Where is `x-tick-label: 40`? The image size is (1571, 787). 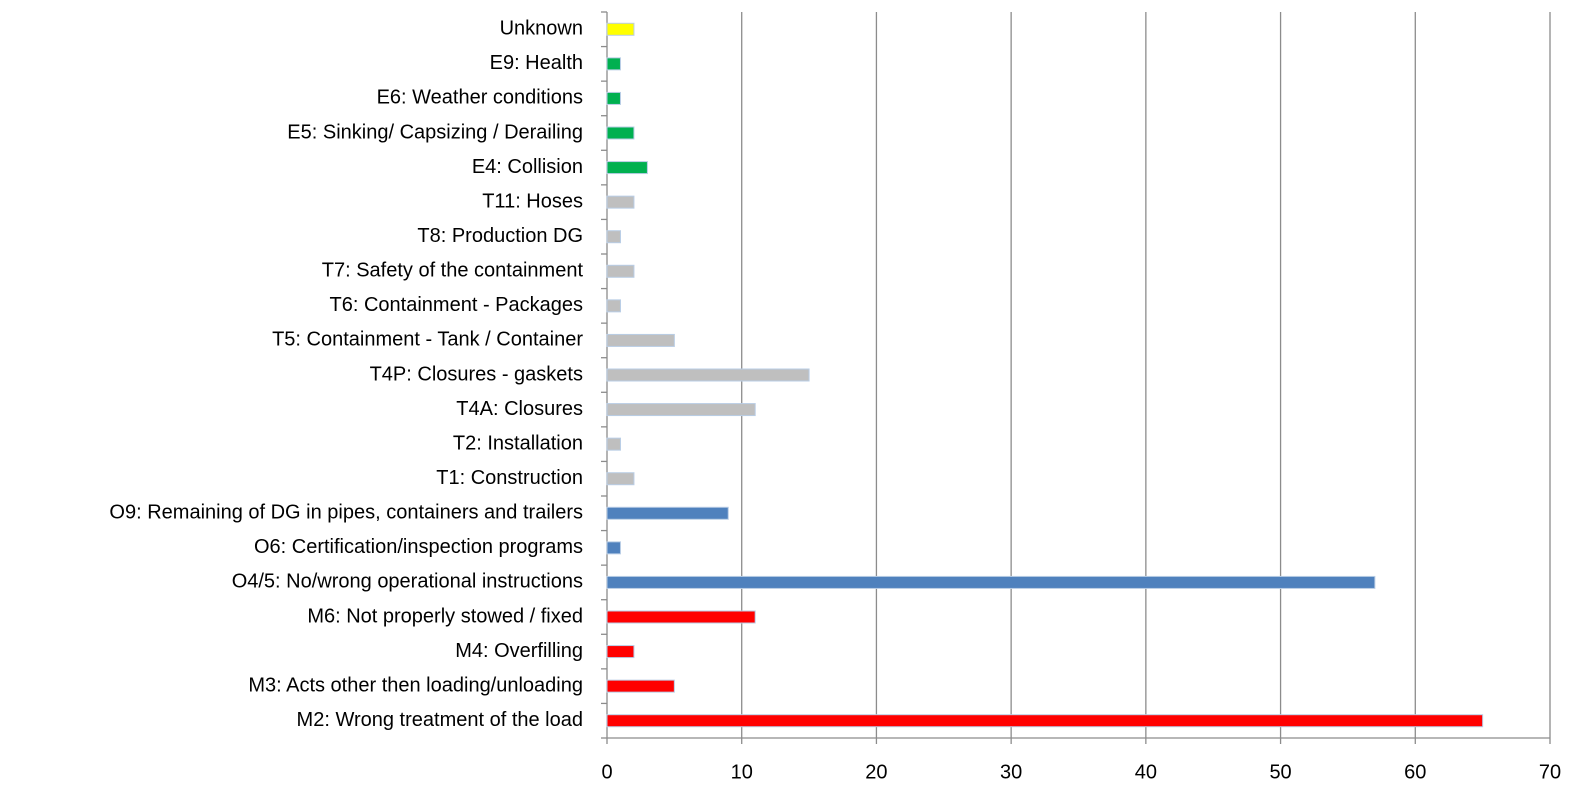 x-tick-label: 40 is located at coordinates (1146, 772).